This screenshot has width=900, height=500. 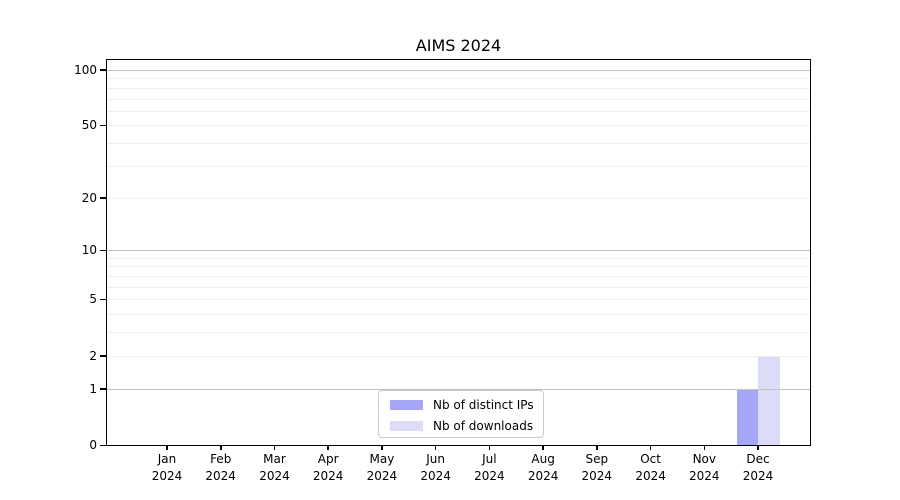 I want to click on y-tick-label: 2, so click(x=93, y=355).